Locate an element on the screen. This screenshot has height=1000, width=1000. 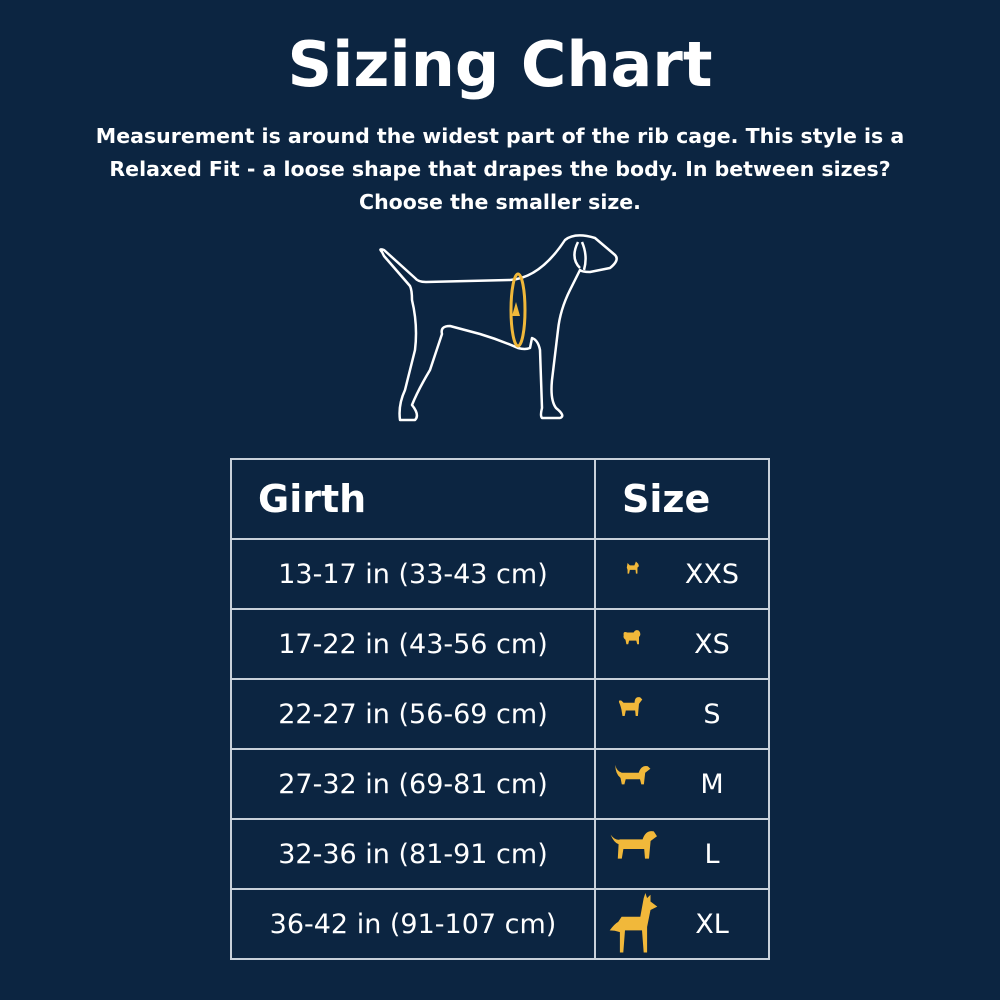
page-title: Sizing Chart is located at coordinates (500, 64).